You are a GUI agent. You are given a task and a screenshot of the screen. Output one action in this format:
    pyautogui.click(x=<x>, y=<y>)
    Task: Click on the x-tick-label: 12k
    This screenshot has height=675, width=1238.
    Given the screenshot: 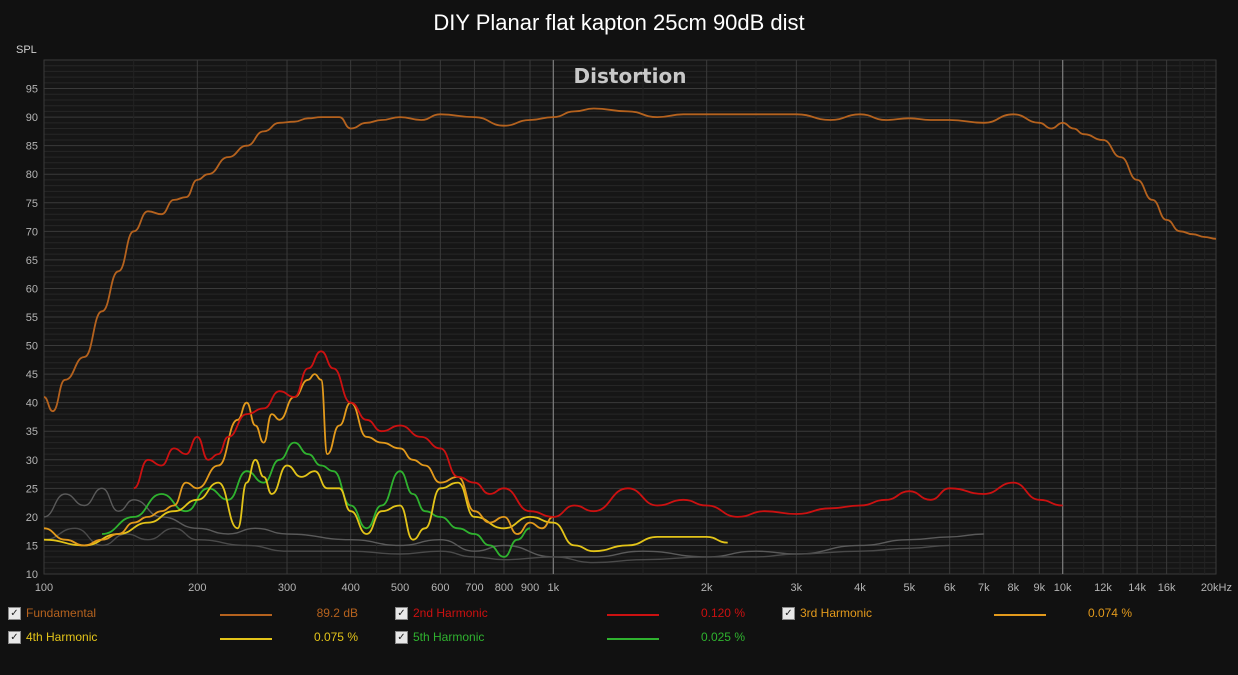 What is the action you would take?
    pyautogui.click(x=1103, y=588)
    